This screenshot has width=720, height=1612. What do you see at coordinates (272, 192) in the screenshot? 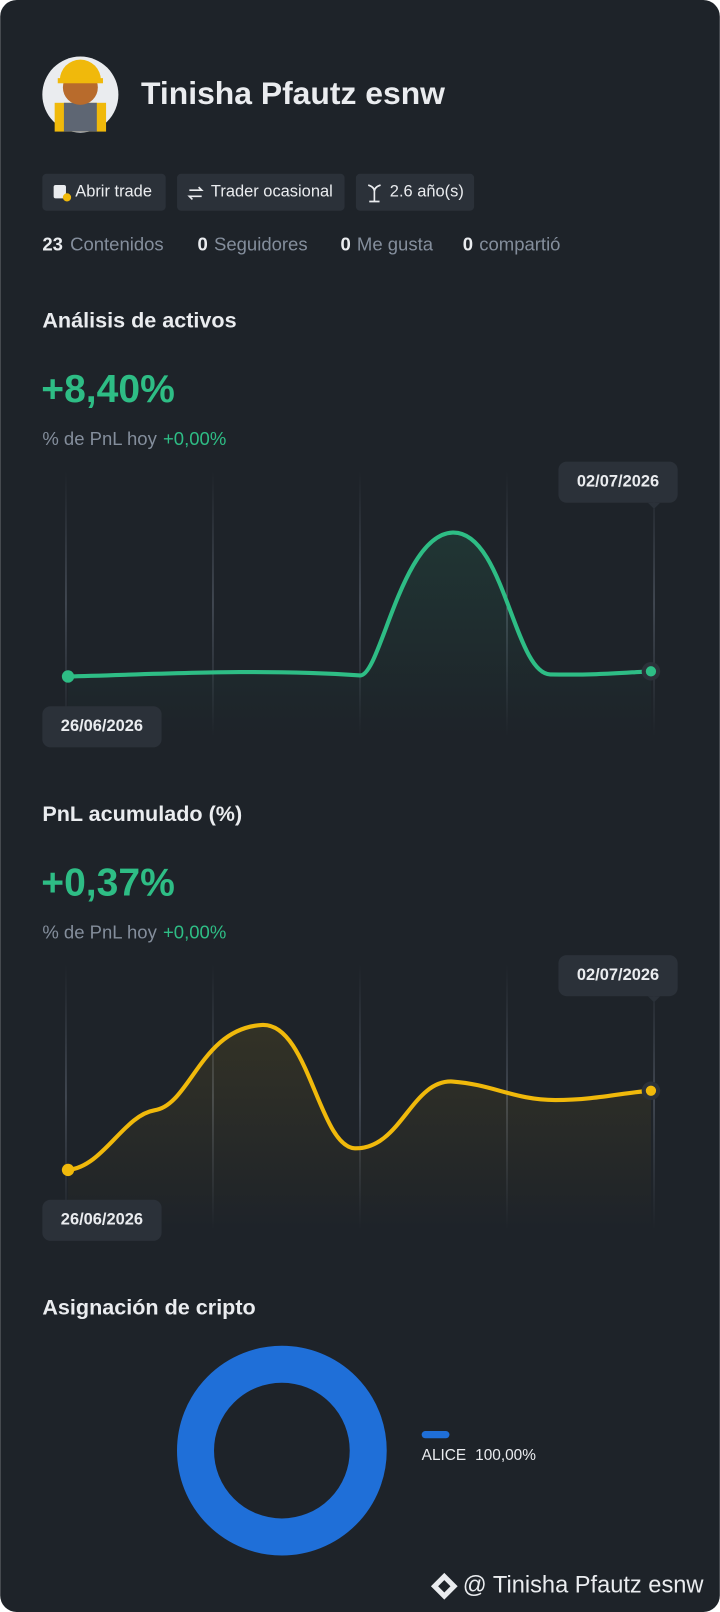
I see `badge: Trader ocasional` at bounding box center [272, 192].